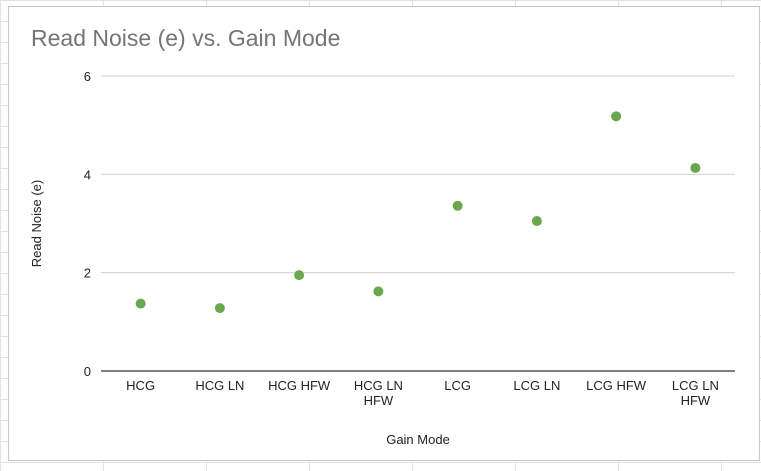 This screenshot has width=761, height=471. What do you see at coordinates (616, 385) in the screenshot?
I see `x-tick-label: LCG HFW` at bounding box center [616, 385].